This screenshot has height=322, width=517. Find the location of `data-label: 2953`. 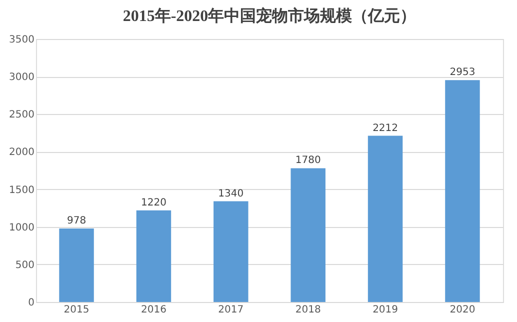

data-label: 2953 is located at coordinates (463, 72).